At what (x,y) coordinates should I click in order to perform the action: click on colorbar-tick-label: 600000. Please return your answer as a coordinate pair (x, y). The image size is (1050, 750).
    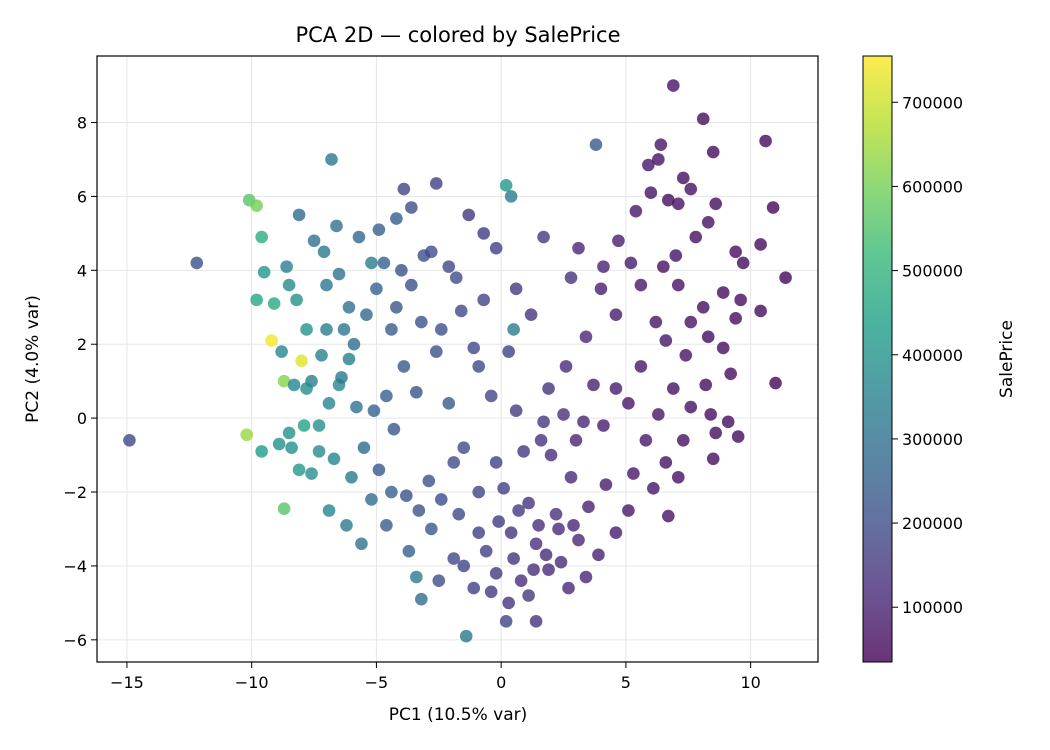
    Looking at the image, I should click on (932, 186).